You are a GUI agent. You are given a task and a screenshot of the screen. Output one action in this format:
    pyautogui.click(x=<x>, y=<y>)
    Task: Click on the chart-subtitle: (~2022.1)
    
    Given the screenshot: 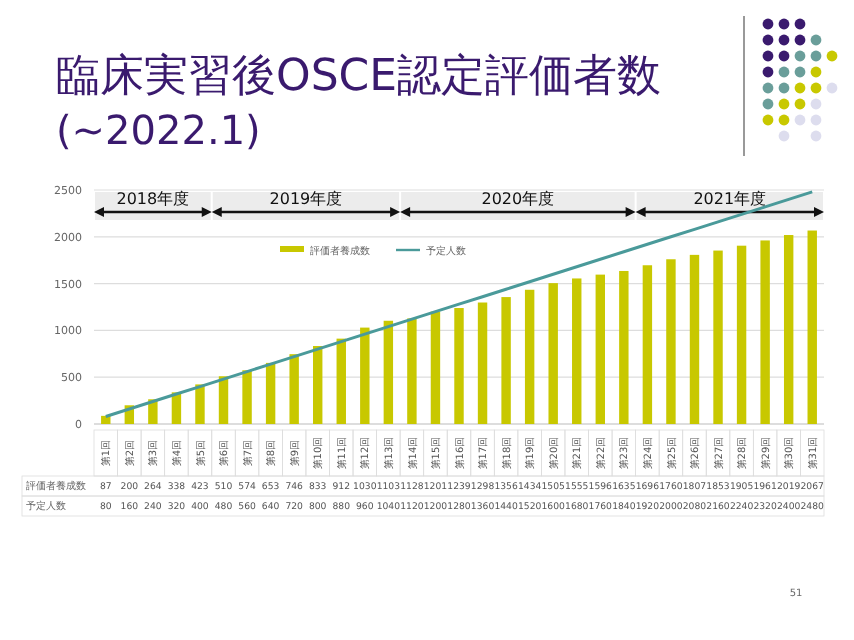 What is the action you would take?
    pyautogui.click(x=158, y=130)
    